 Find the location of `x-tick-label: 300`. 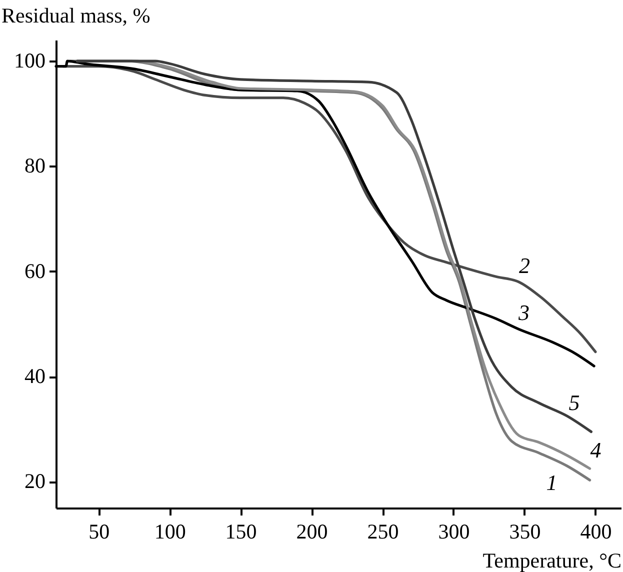

x-tick-label: 300 is located at coordinates (454, 532).